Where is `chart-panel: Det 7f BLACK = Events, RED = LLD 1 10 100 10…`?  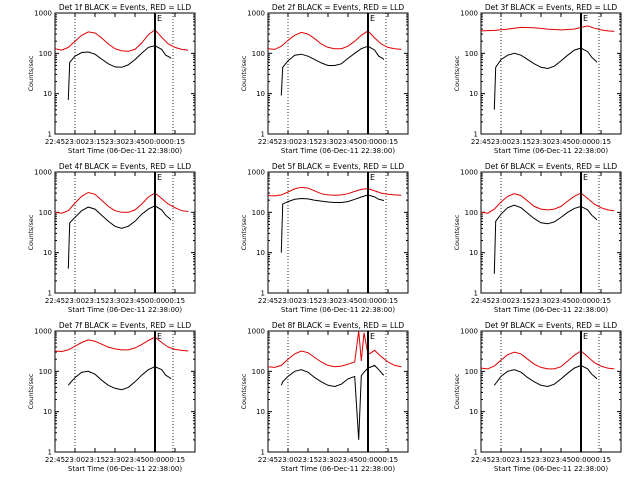 chart-panel: Det 7f BLACK = Events, RED = LLD 1 10 100 10… is located at coordinates (111, 397).